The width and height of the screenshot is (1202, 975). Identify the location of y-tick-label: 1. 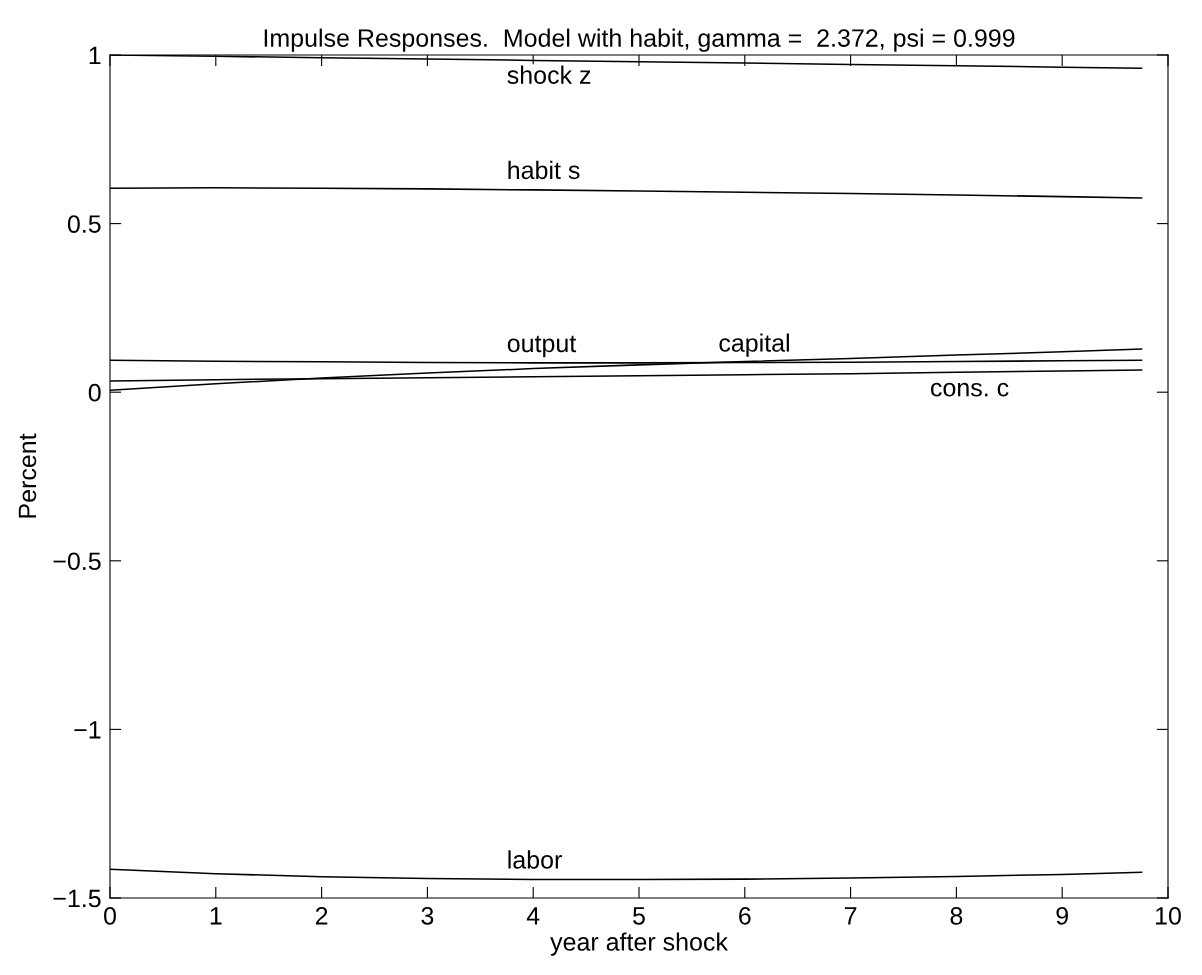
(95, 55).